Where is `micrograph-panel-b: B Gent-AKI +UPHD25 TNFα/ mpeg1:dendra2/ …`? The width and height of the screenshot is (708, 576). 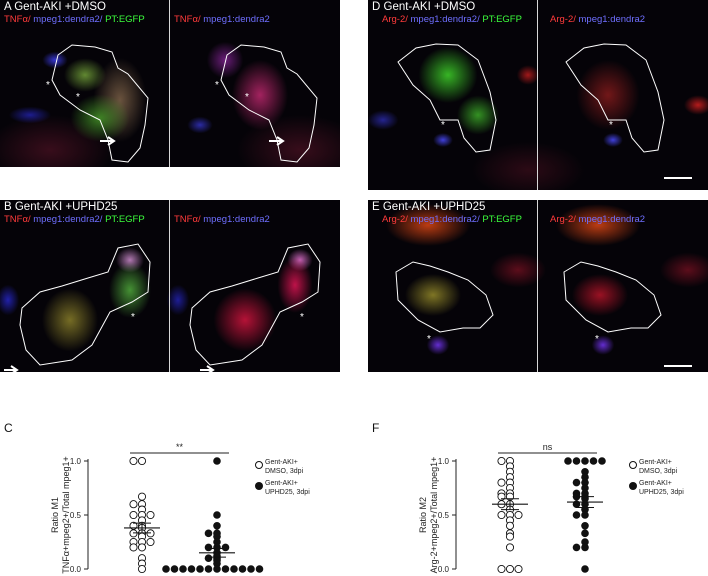 micrograph-panel-b: B Gent-AKI +UPHD25 TNFα/ mpeg1:dendra2/ … is located at coordinates (170, 286).